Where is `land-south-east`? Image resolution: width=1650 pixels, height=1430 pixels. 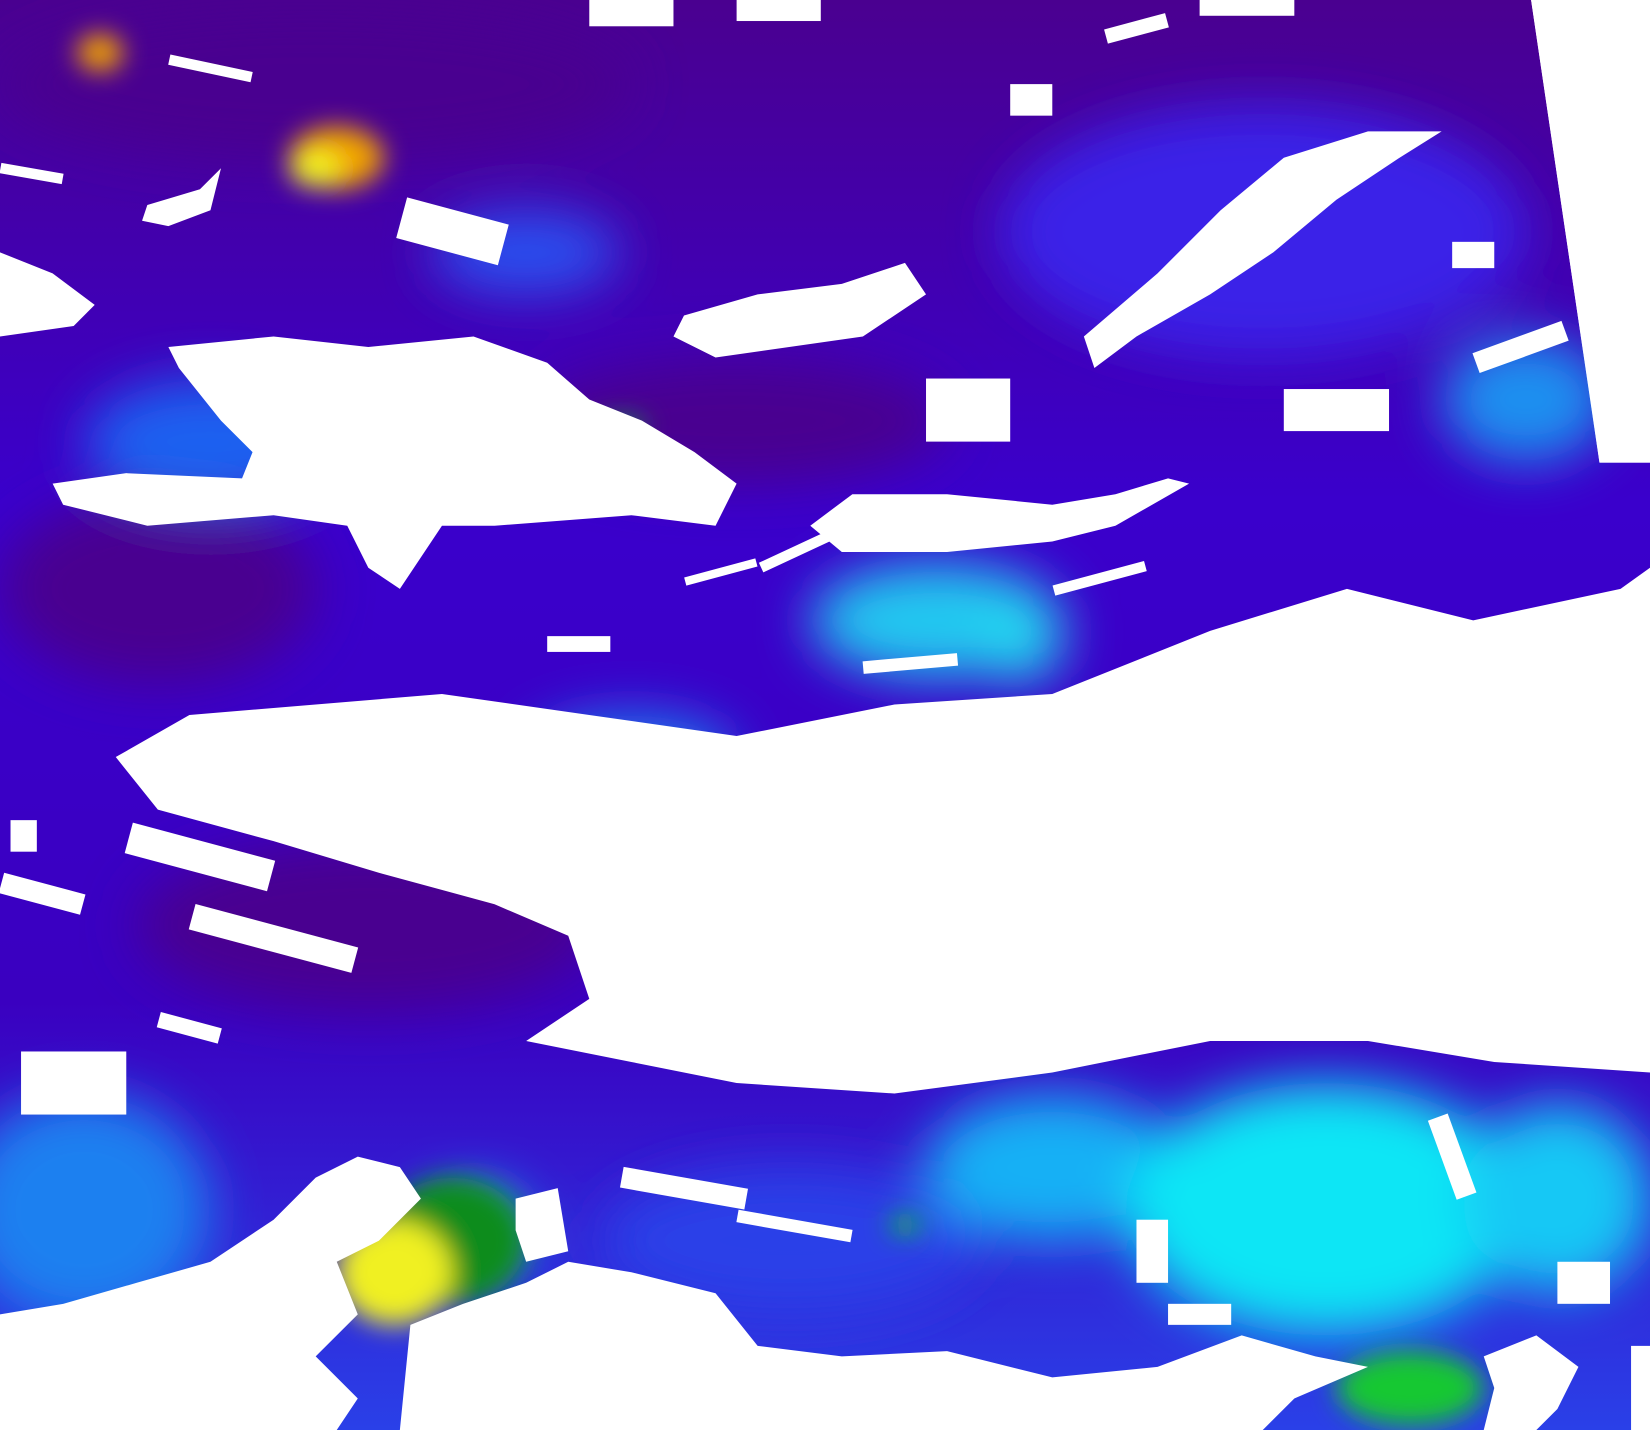
land-south-east is located at coordinates (1531, 1382).